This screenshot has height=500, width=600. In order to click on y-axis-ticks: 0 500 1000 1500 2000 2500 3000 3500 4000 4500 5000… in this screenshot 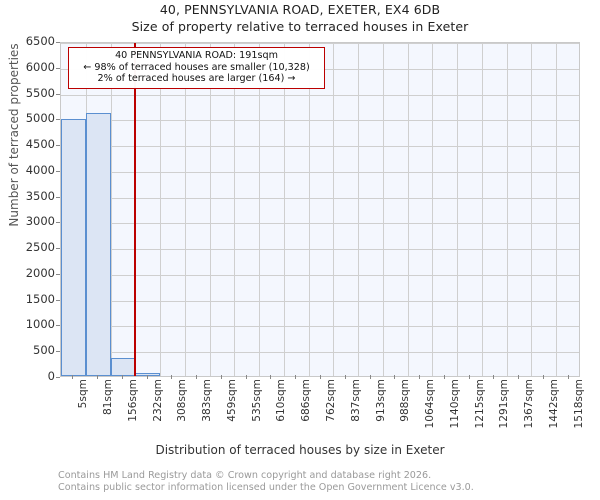, I will do `click(30, 208)`.